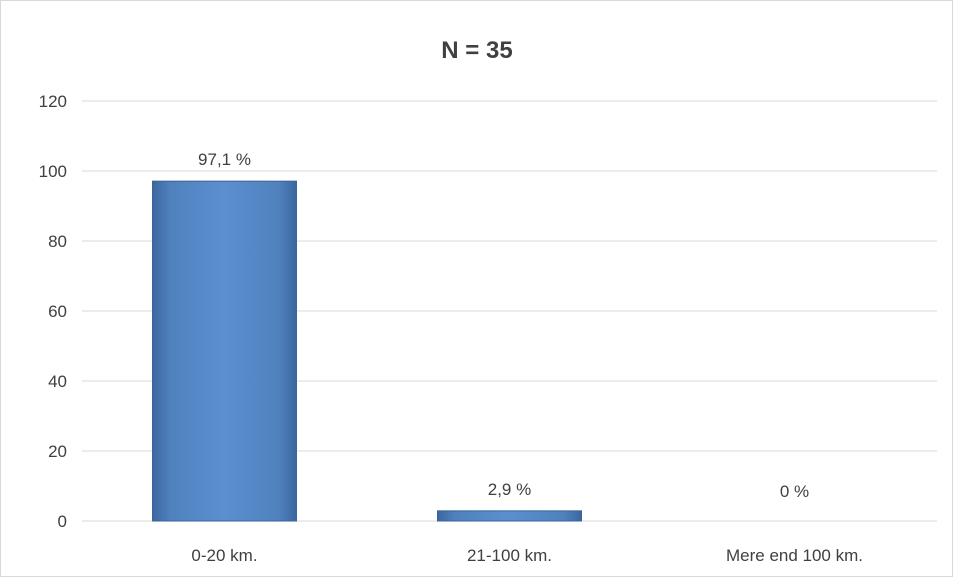 This screenshot has width=954, height=578. What do you see at coordinates (62, 521) in the screenshot?
I see `y-tick-label: 0` at bounding box center [62, 521].